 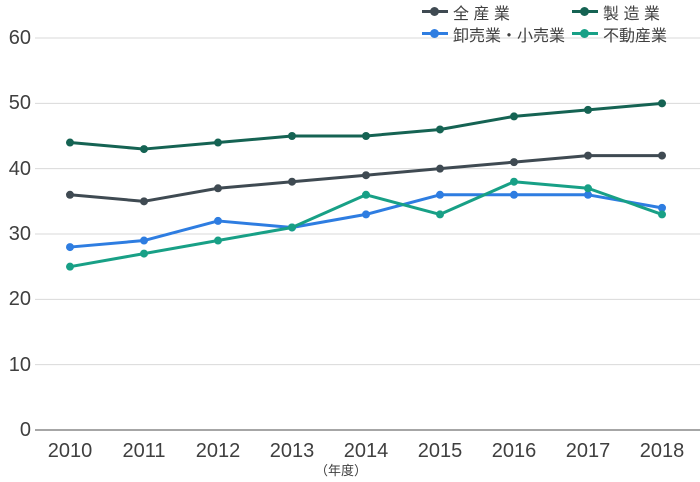 I want to click on legend-item-不動産業: 不動産業, so click(x=620, y=34).